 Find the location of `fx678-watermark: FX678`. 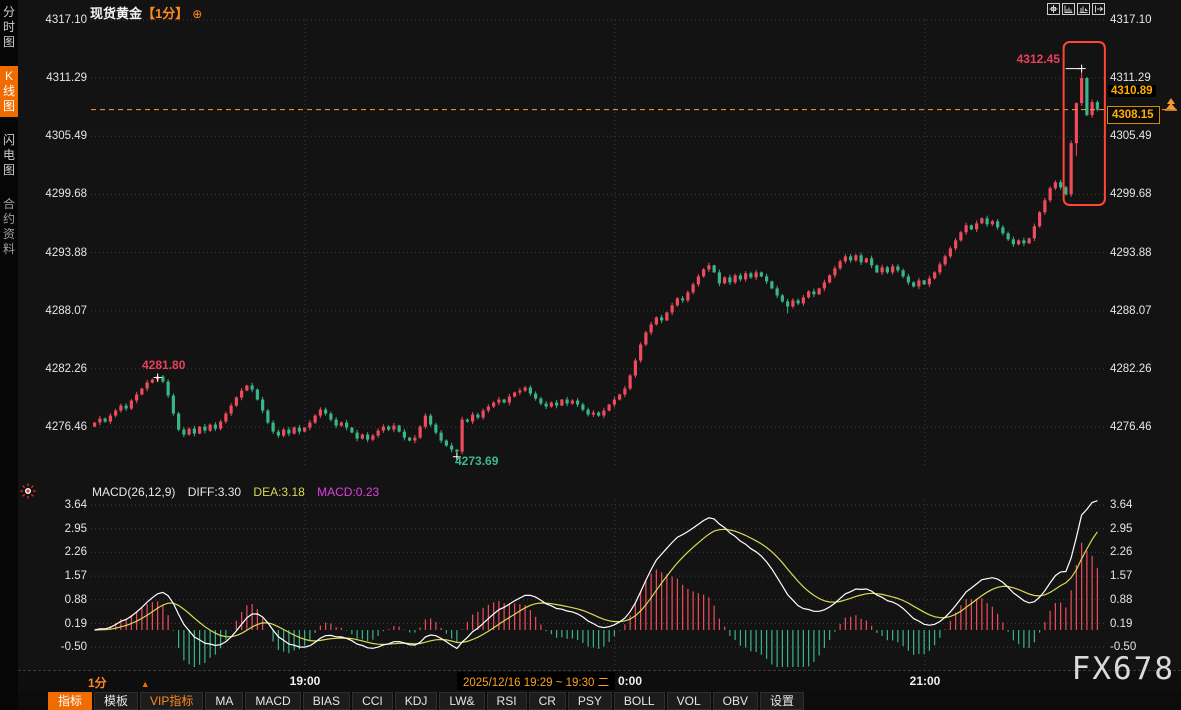

fx678-watermark: FX678 is located at coordinates (1123, 669).